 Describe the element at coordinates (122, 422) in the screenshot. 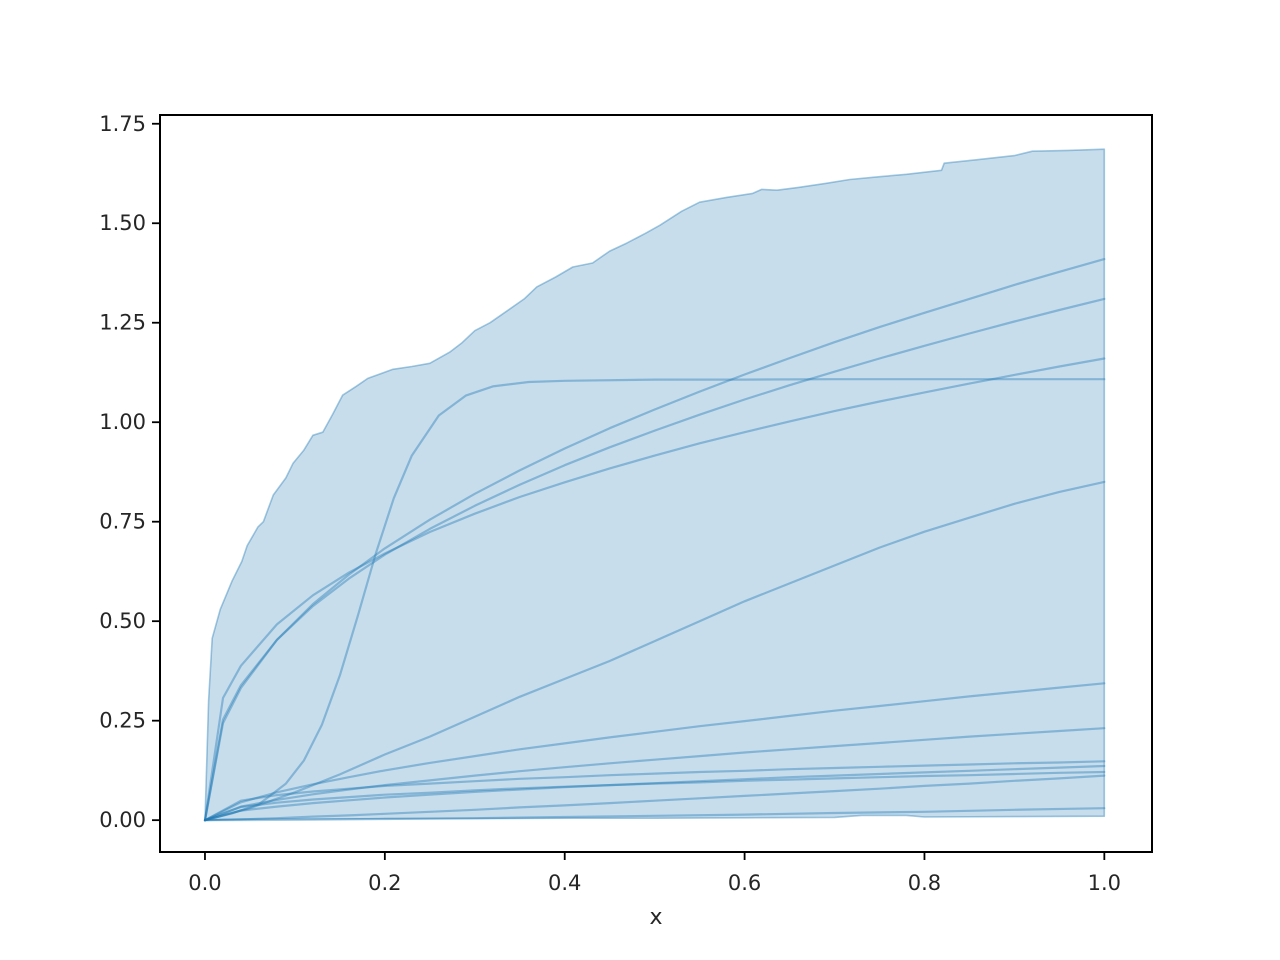

I see `y-tick-label: 1.00` at that location.